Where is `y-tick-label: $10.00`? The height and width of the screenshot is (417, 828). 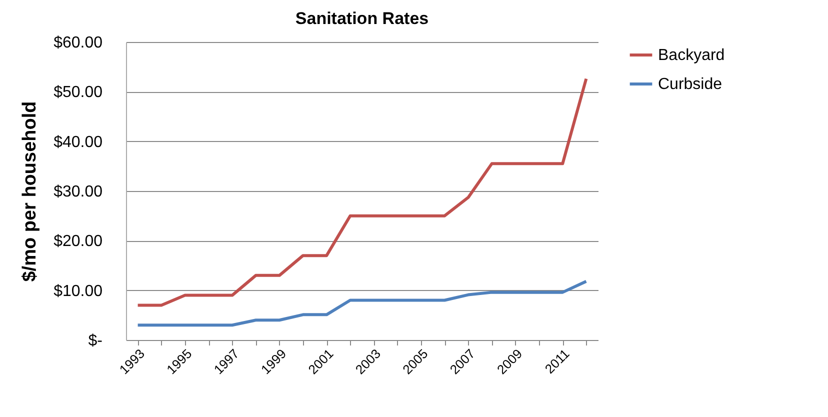 y-tick-label: $10.00 is located at coordinates (78, 291).